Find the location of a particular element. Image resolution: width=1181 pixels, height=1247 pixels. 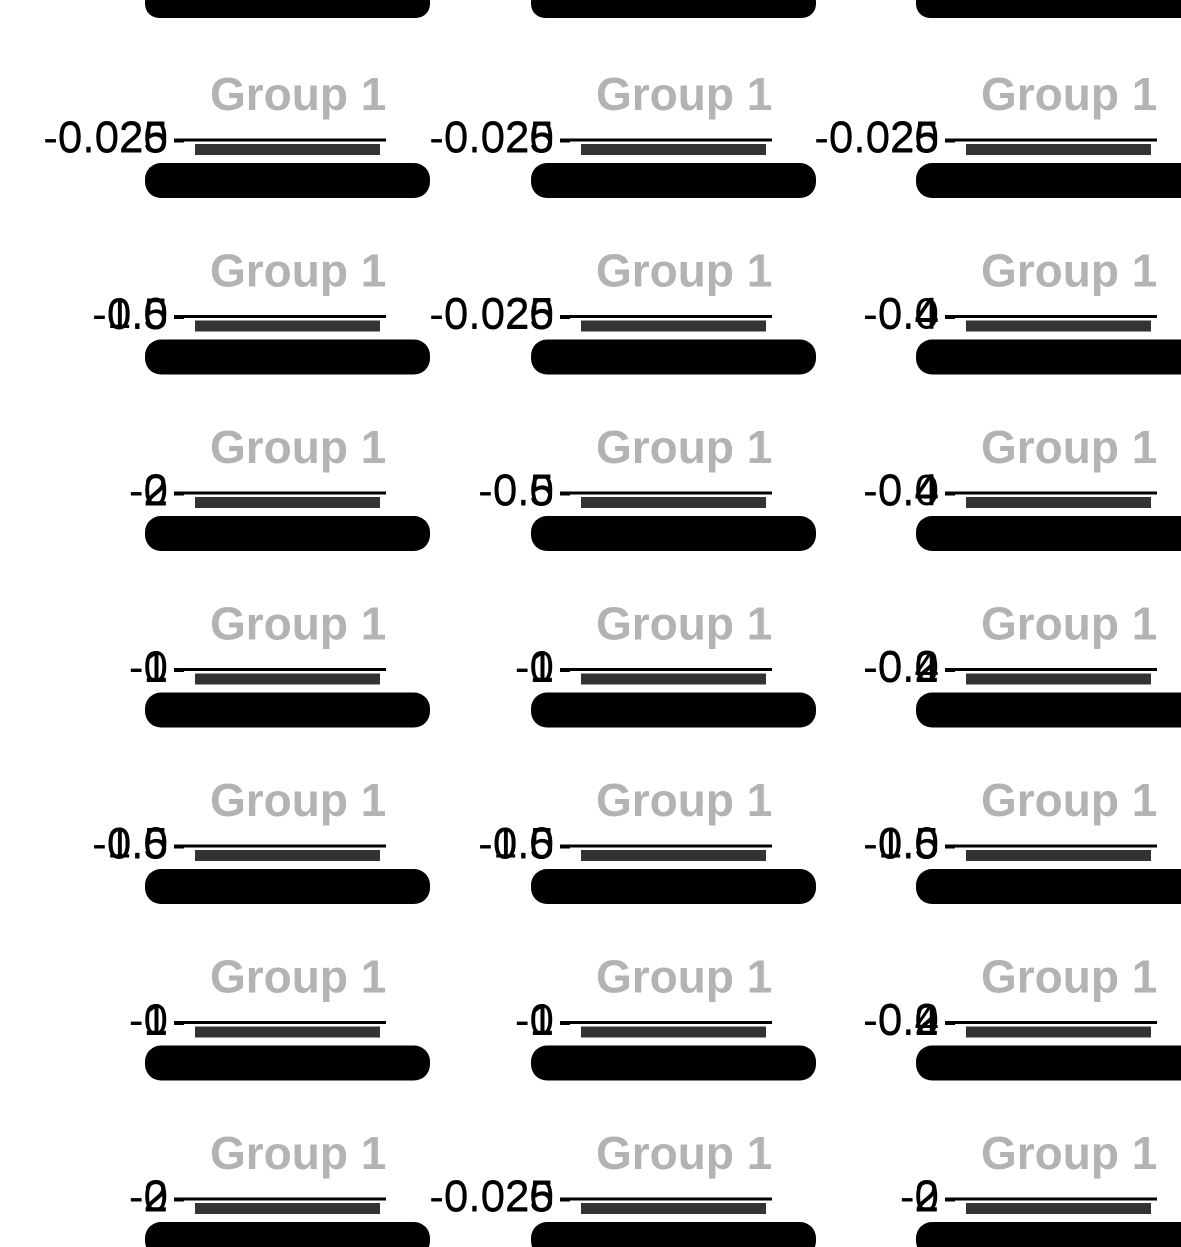

panel: Group 1 -0.500.5 is located at coordinates (647, 486).